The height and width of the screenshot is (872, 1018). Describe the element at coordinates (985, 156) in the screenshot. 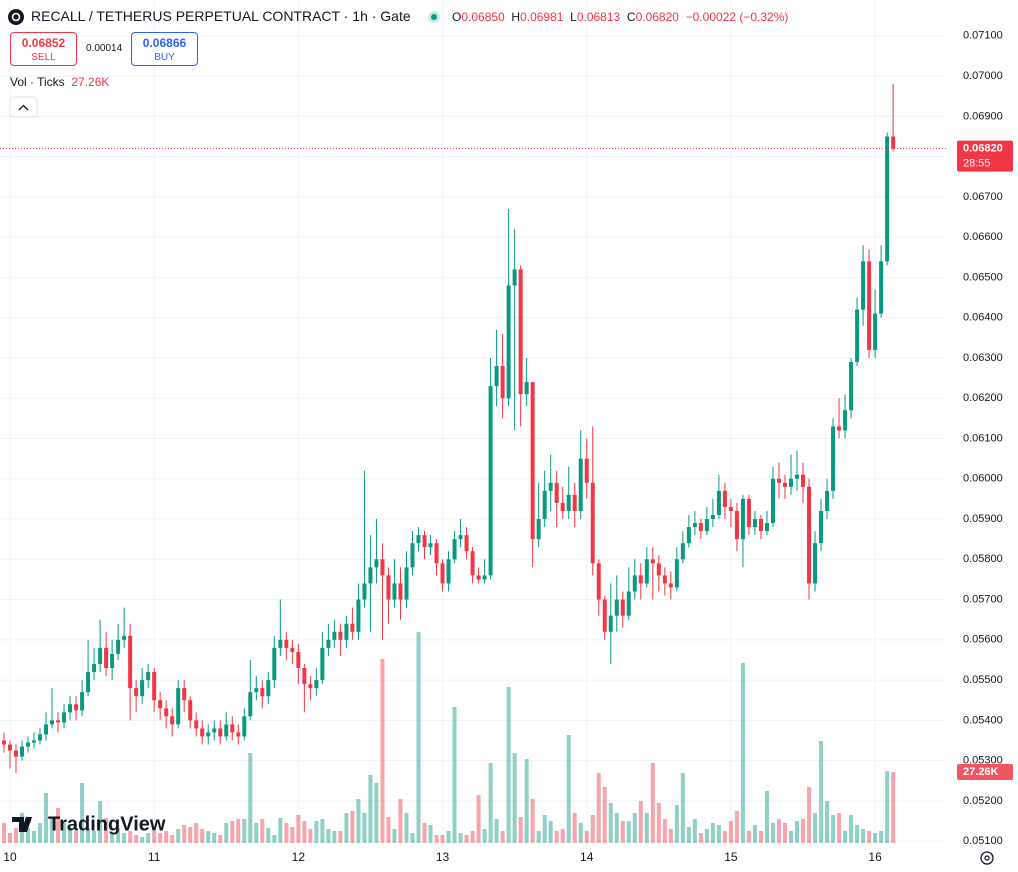

I see `last-price-tag` at that location.